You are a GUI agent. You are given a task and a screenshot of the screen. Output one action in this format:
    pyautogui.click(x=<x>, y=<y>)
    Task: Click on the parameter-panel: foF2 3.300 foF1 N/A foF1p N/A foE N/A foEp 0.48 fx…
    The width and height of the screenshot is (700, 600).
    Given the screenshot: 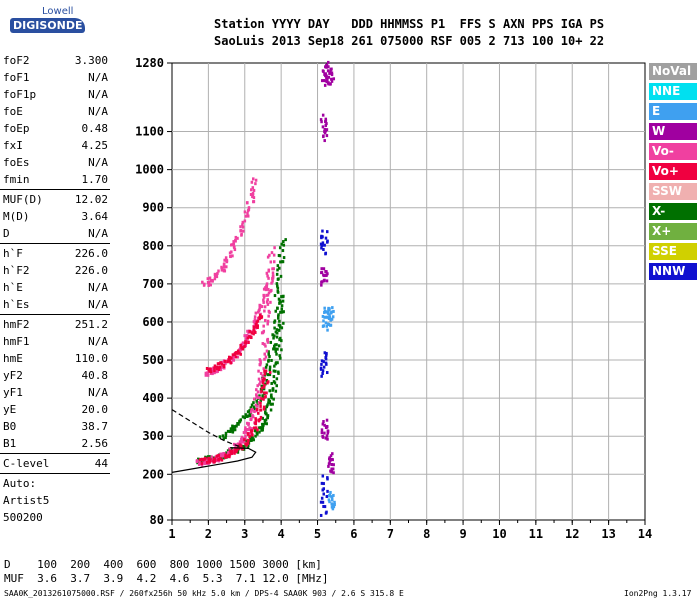 What is the action you would take?
    pyautogui.click(x=56, y=289)
    